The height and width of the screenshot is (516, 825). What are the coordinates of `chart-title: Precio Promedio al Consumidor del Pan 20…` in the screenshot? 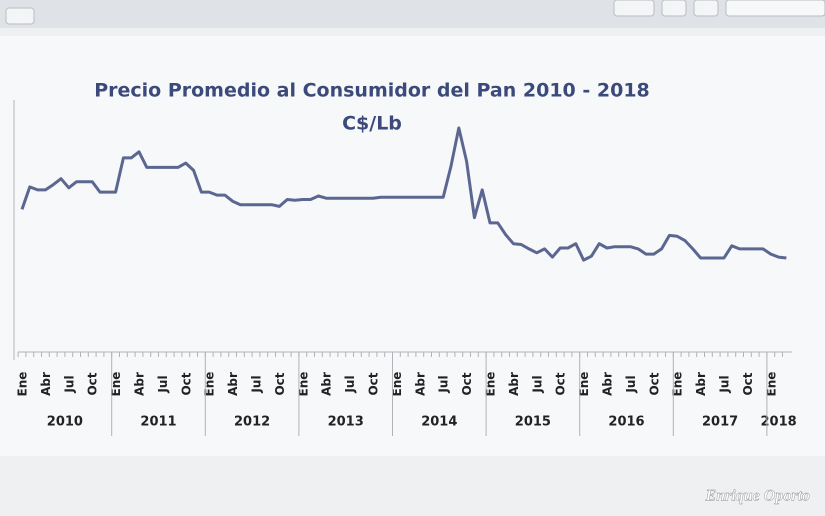 It's located at (372, 91).